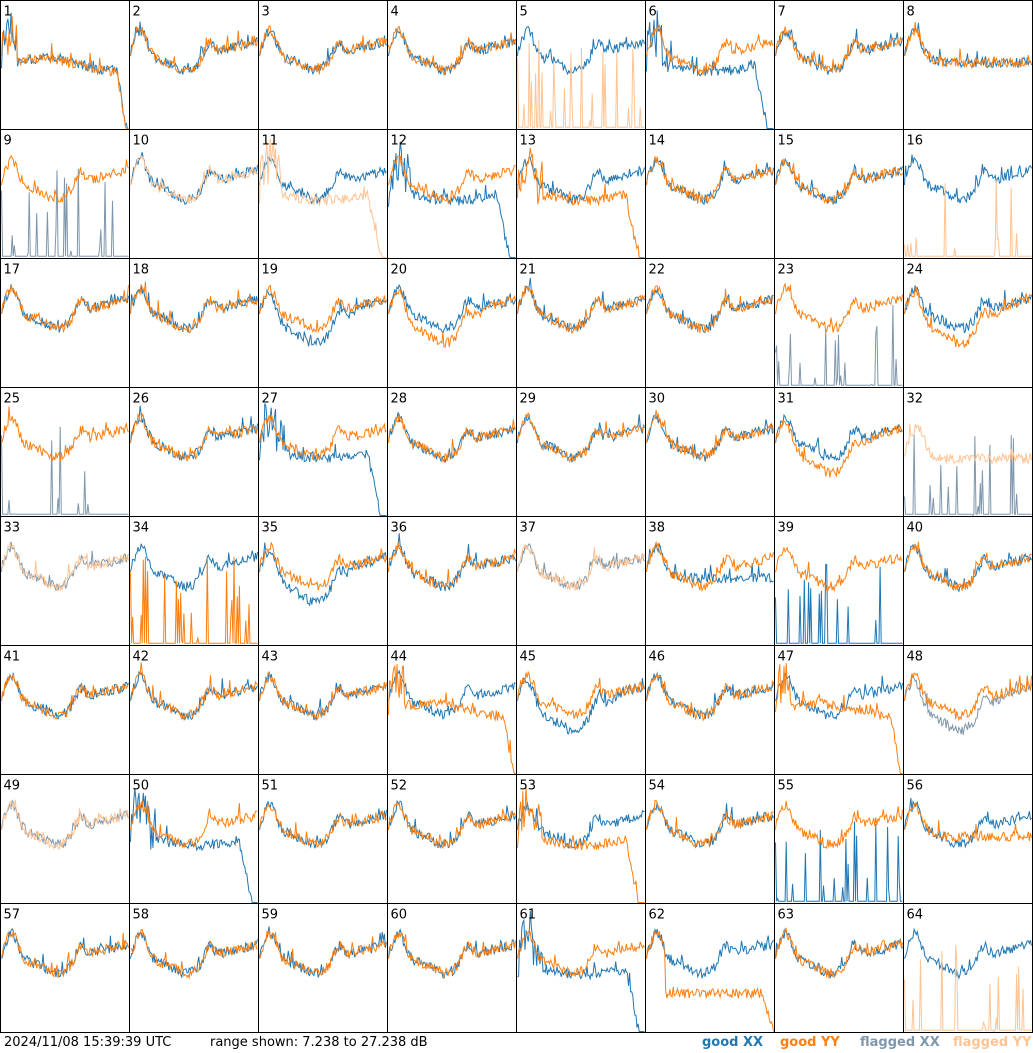  I want to click on range-label: range shown: 7.238 to 27.238 dB, so click(319, 1042).